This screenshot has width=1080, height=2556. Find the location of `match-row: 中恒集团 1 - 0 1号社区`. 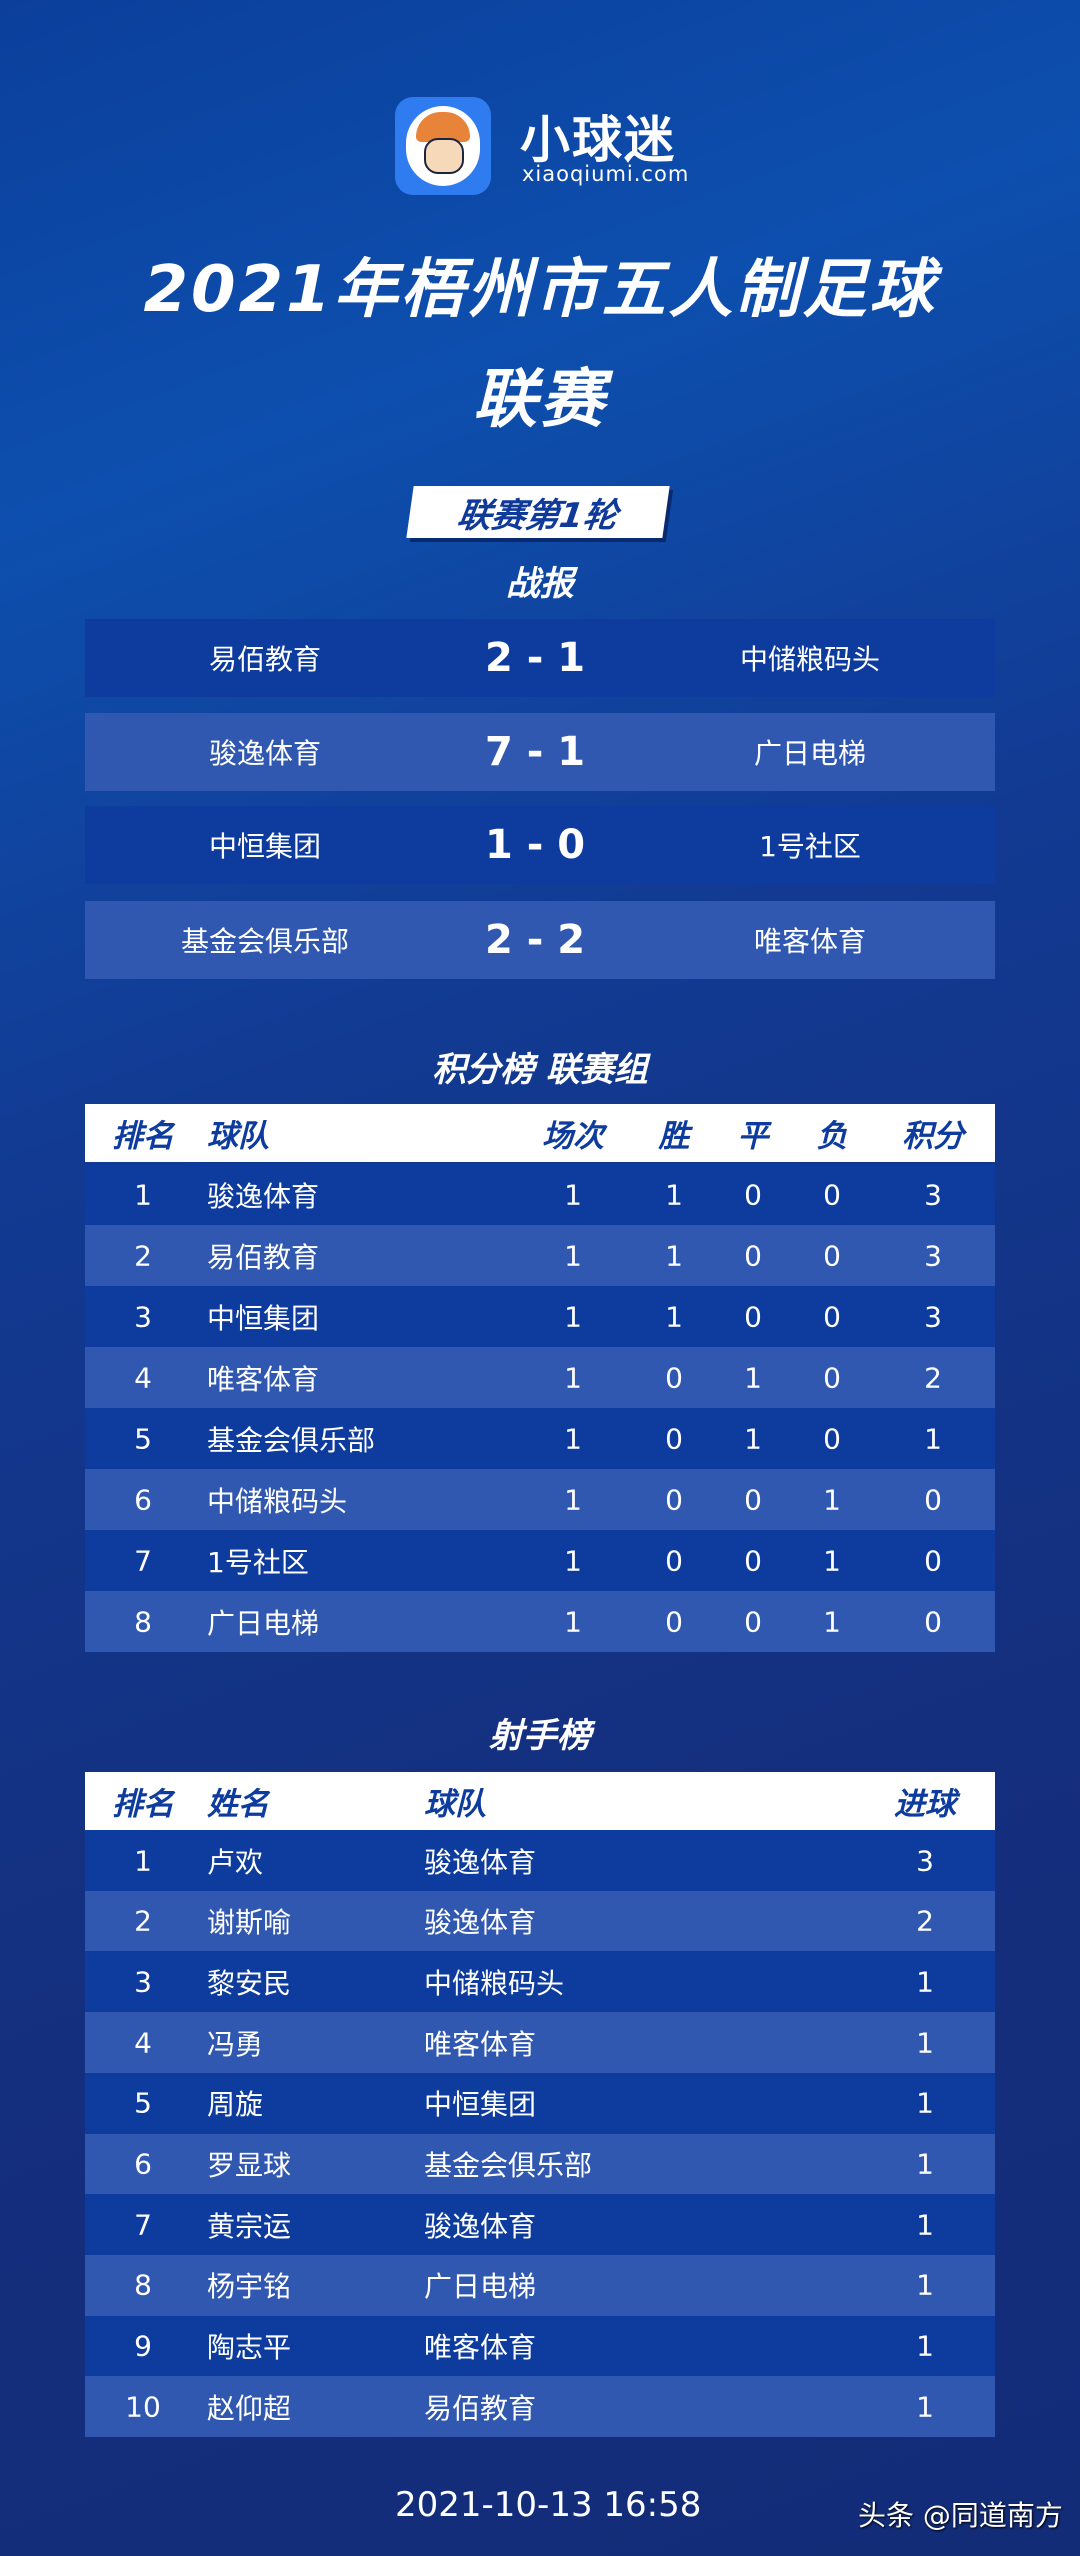

match-row: 中恒集团 1 - 0 1号社区 is located at coordinates (540, 845).